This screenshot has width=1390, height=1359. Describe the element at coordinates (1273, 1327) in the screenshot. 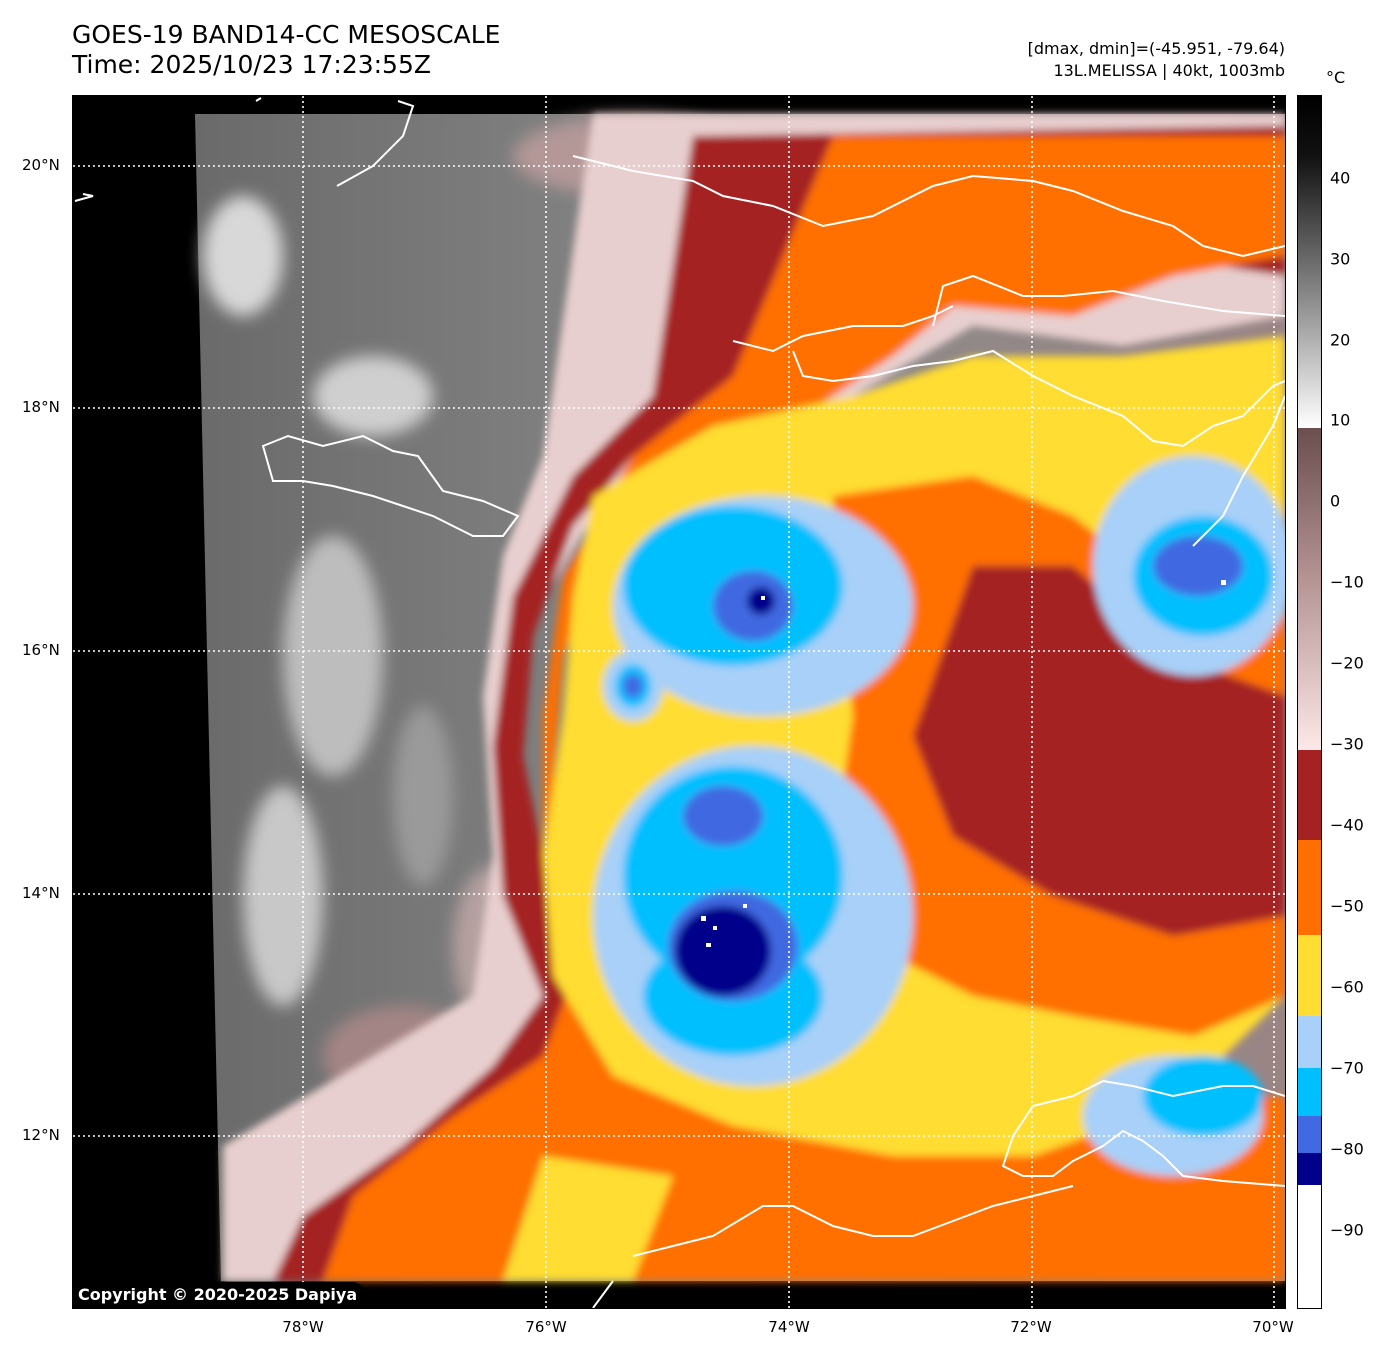

I see `lon-label-70w: 70°W` at that location.